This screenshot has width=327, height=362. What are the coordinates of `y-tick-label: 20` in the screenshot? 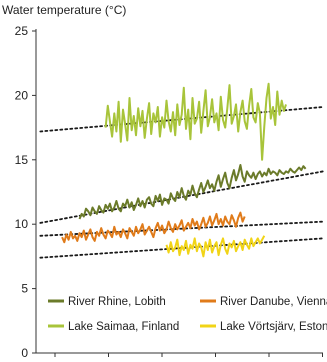 It's located at (22, 95).